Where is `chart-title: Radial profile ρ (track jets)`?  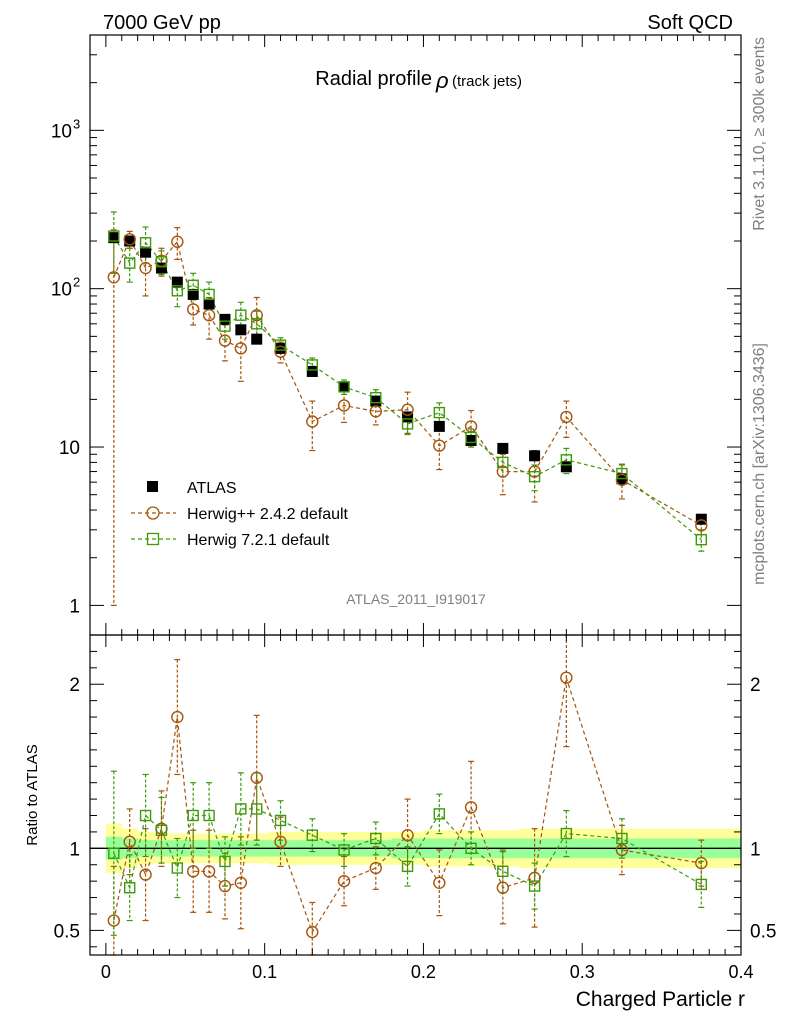 chart-title: Radial profile ρ (track jets) is located at coordinates (418, 80).